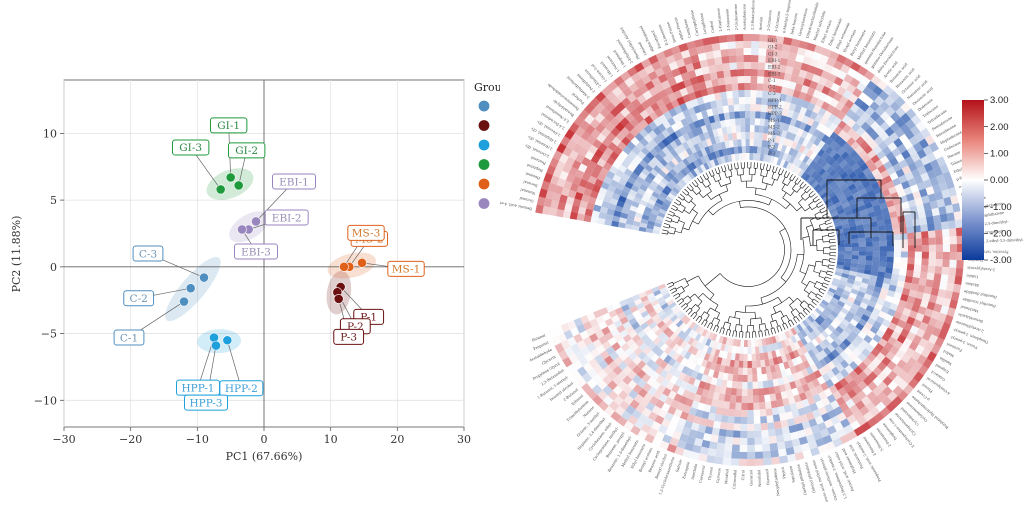  Describe the element at coordinates (139, 299) in the screenshot. I see `pca-point-label: C-2` at that location.